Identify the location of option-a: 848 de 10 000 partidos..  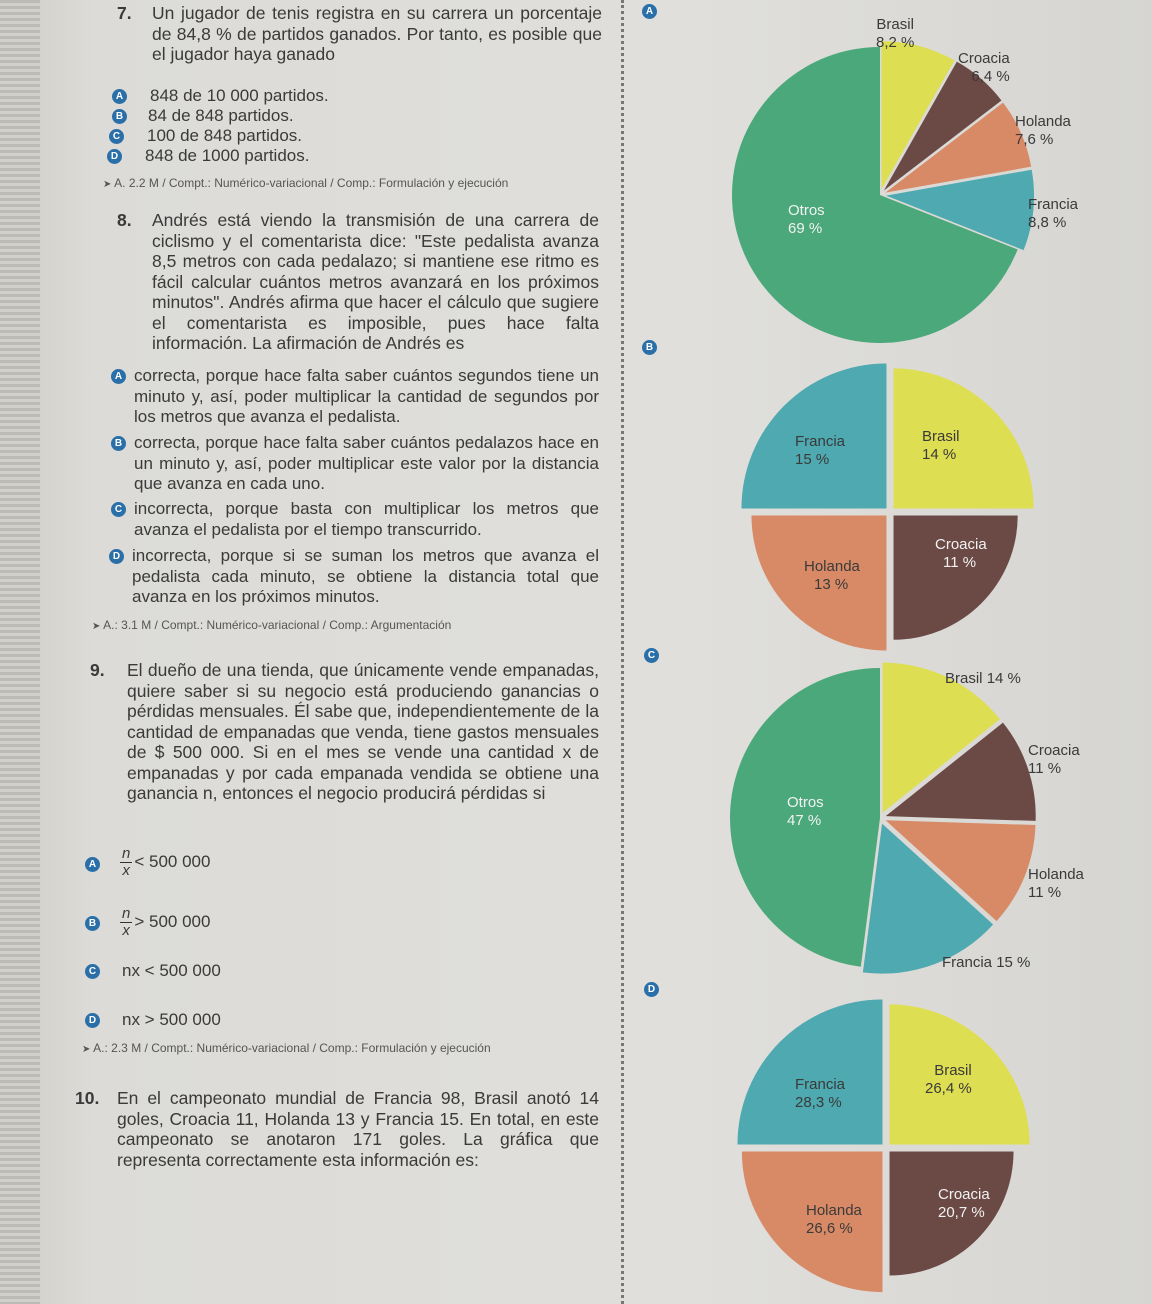
(239, 95).